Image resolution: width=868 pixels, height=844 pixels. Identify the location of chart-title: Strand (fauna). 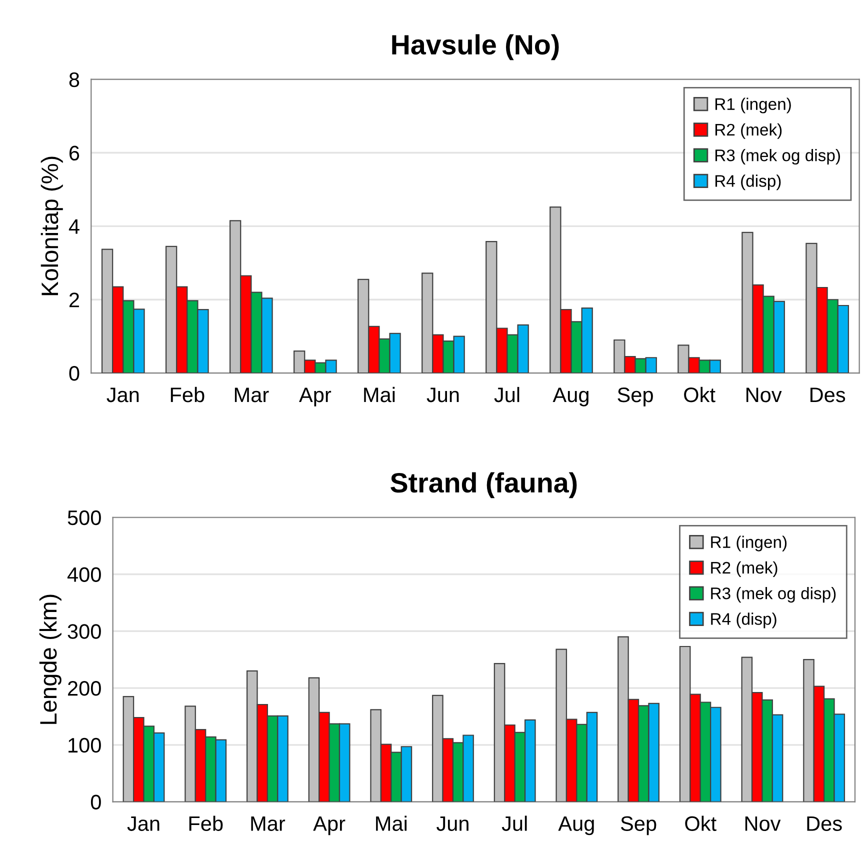
(483, 485).